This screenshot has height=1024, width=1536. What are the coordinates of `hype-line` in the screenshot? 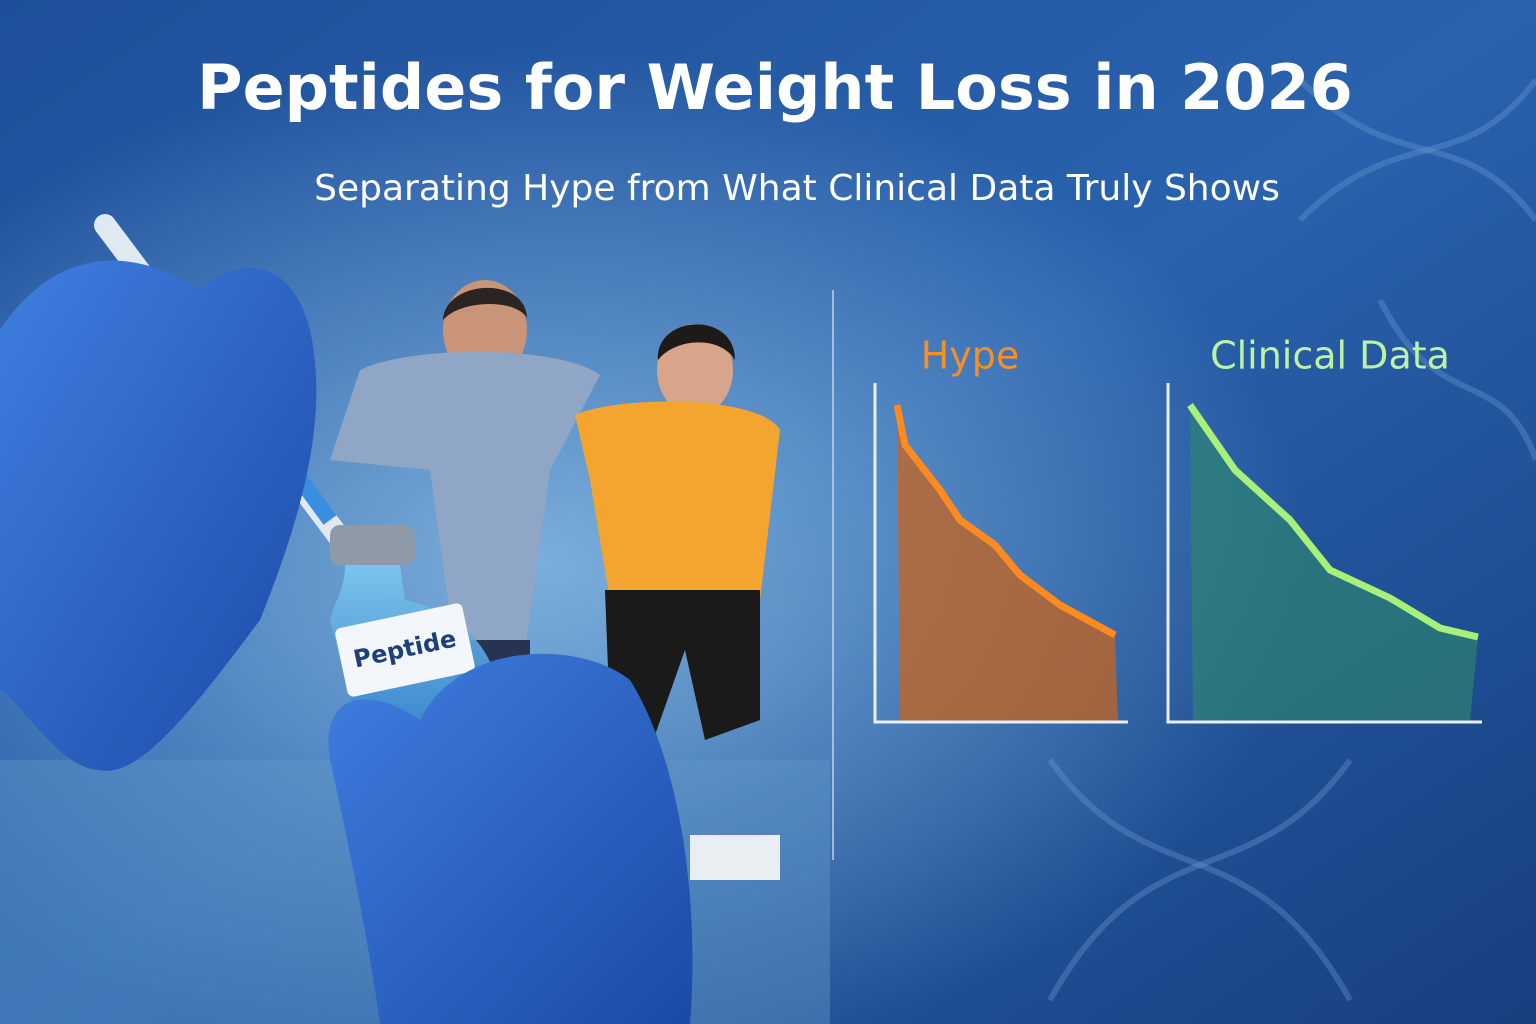 It's located at (1005, 521).